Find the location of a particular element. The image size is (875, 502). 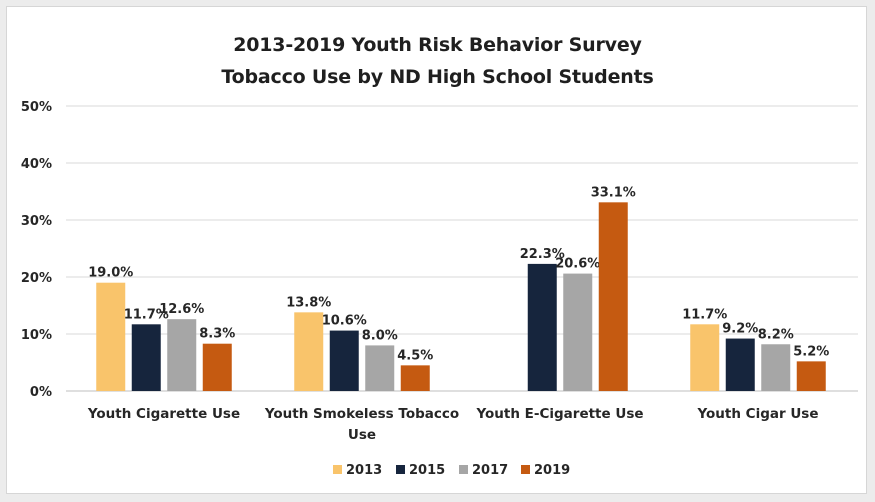

data-label: 22.3% is located at coordinates (542, 254).